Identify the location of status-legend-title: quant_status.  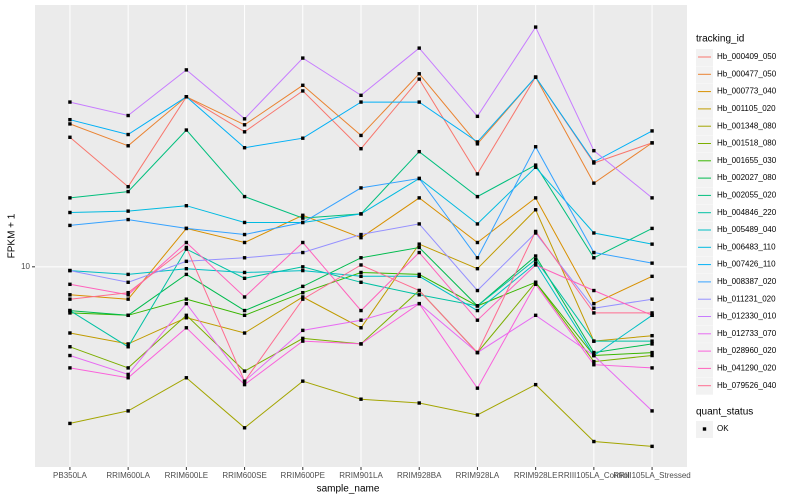
(724, 412).